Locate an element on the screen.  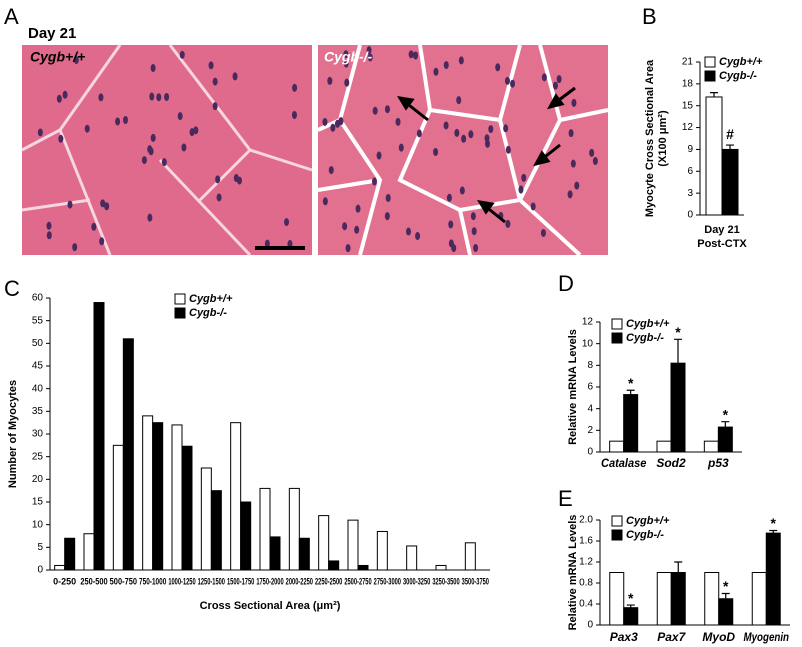
image-title: Day 21 is located at coordinates (52, 33).